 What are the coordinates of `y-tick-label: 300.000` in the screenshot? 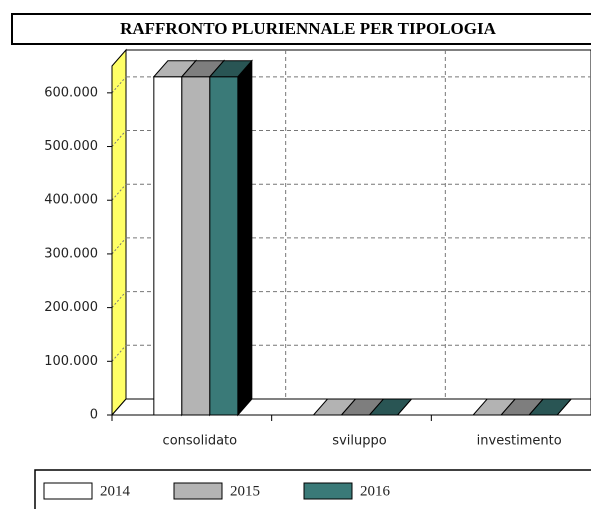 It's located at (71, 253).